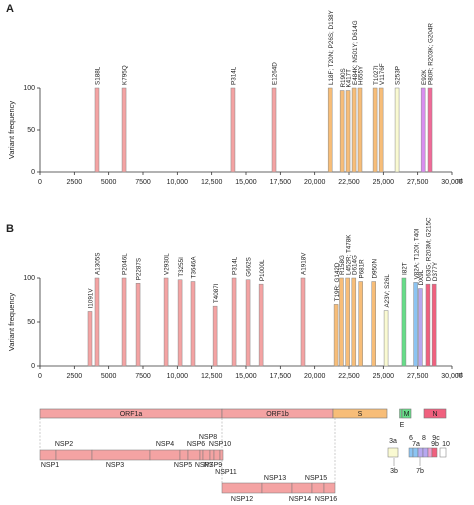 Image resolution: width=474 pixels, height=505 pixels. What do you see at coordinates (431, 54) in the screenshot?
I see `mutation-label: P80R; R203K; G204R` at bounding box center [431, 54].